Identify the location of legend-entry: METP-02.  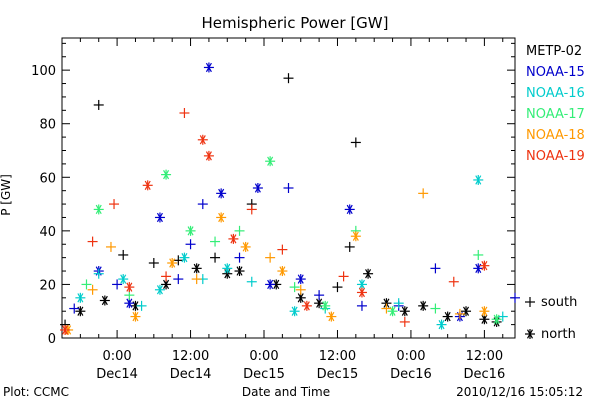
(554, 51).